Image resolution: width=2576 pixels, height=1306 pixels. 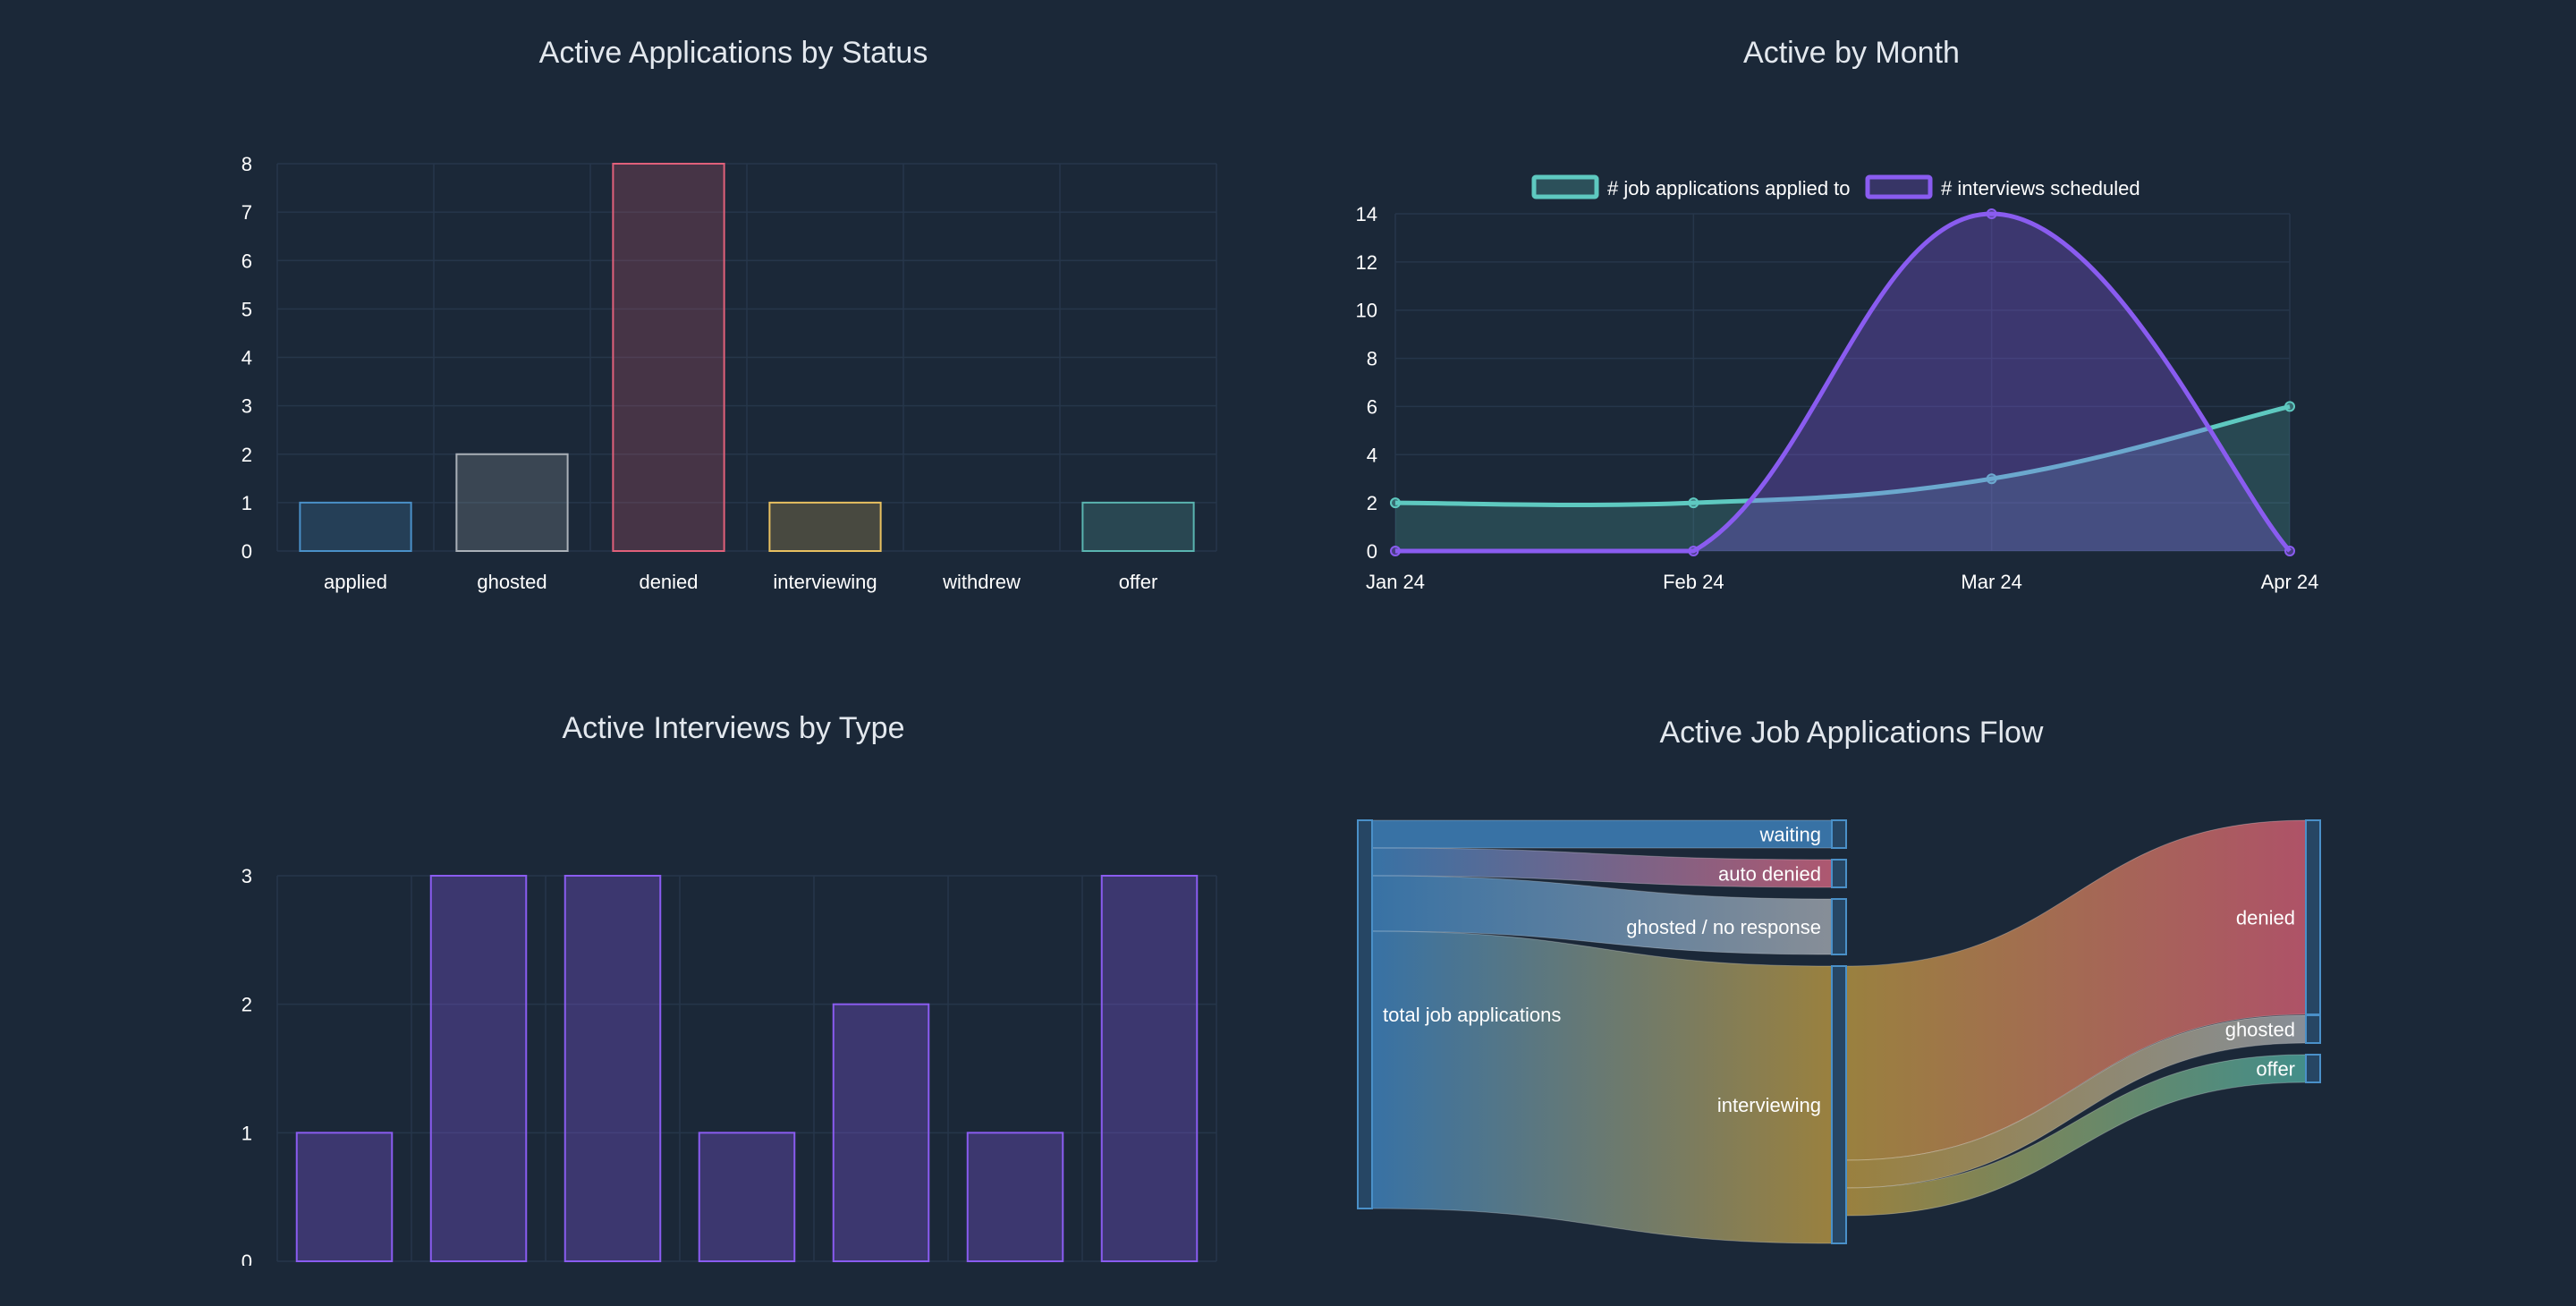 What do you see at coordinates (1723, 927) in the screenshot?
I see `node-label: ghosted / no response` at bounding box center [1723, 927].